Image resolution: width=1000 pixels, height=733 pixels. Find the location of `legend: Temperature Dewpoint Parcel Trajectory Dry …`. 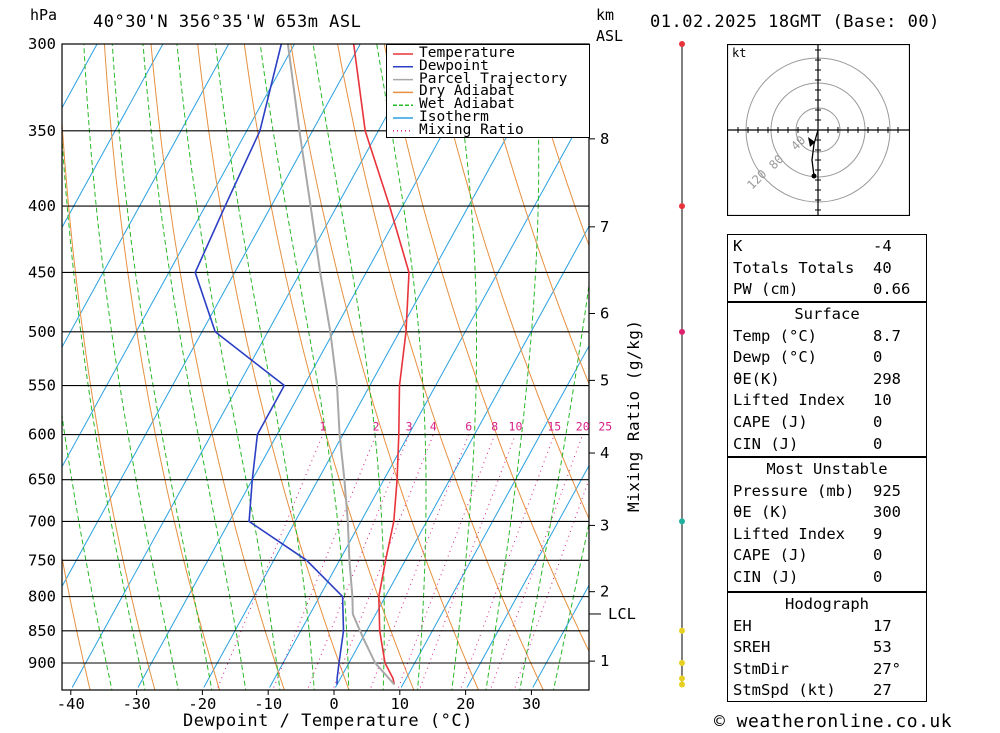

legend: Temperature Dewpoint Parcel Trajectory Dry … is located at coordinates (488, 91).